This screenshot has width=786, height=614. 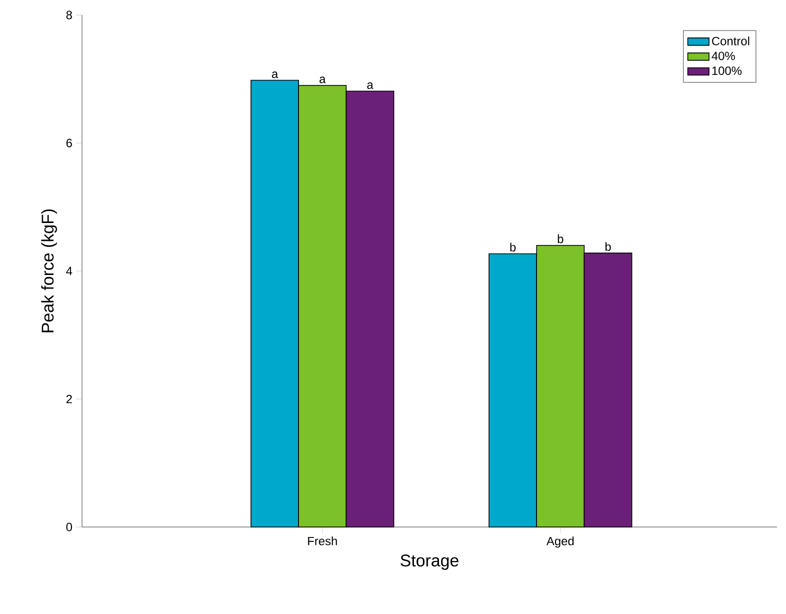 I want to click on y-tick-label: 6, so click(x=69, y=143).